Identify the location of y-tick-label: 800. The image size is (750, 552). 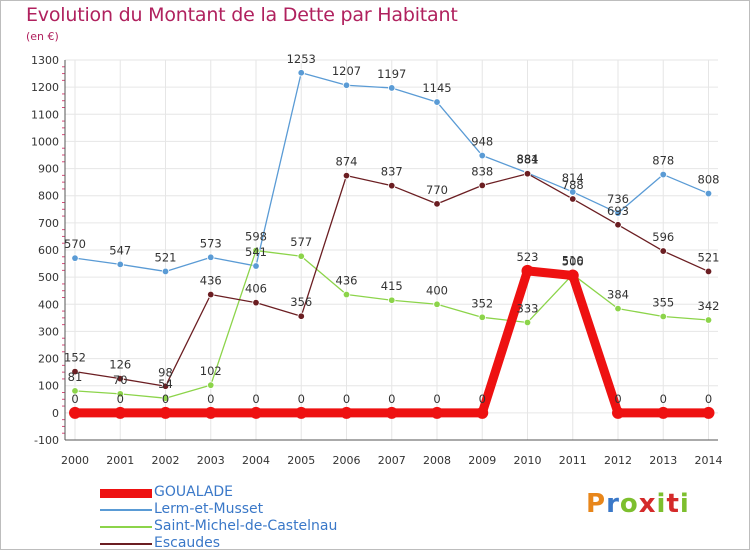
(48, 196).